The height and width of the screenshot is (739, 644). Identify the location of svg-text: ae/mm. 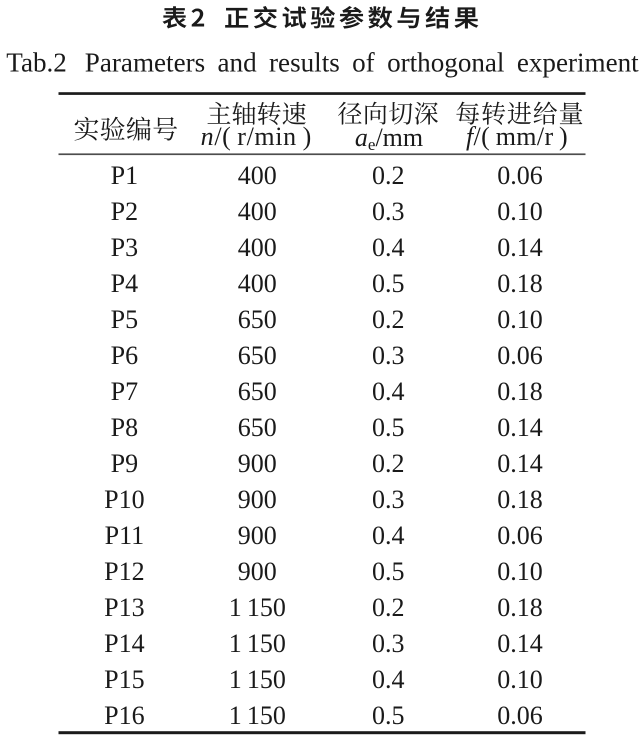
(389, 138).